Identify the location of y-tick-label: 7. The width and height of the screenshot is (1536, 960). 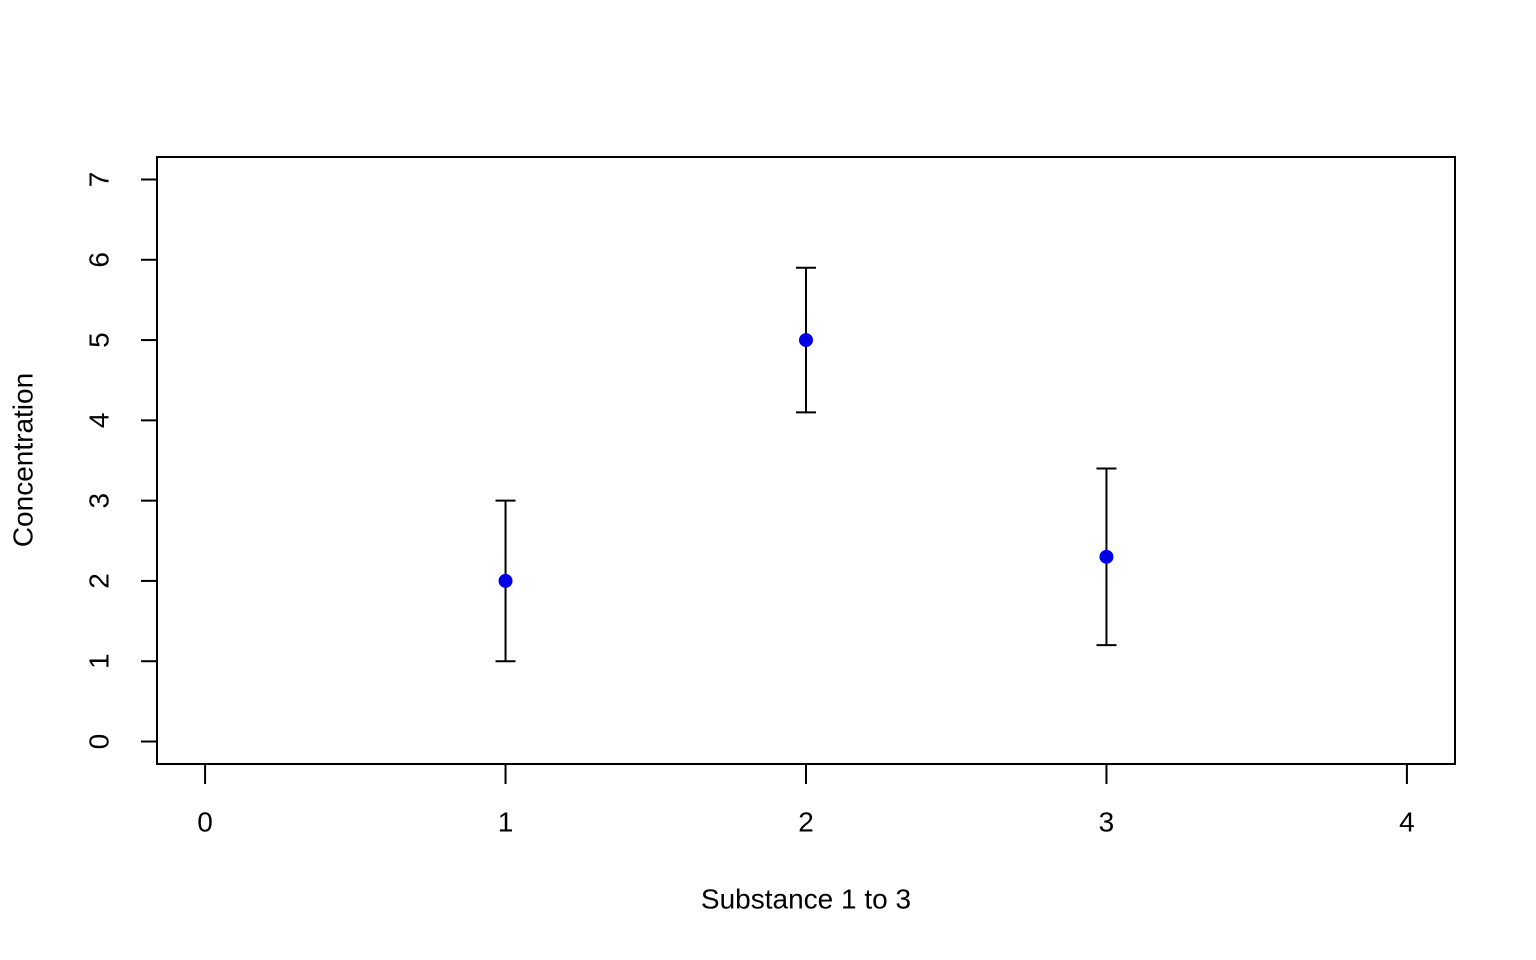
(98, 180).